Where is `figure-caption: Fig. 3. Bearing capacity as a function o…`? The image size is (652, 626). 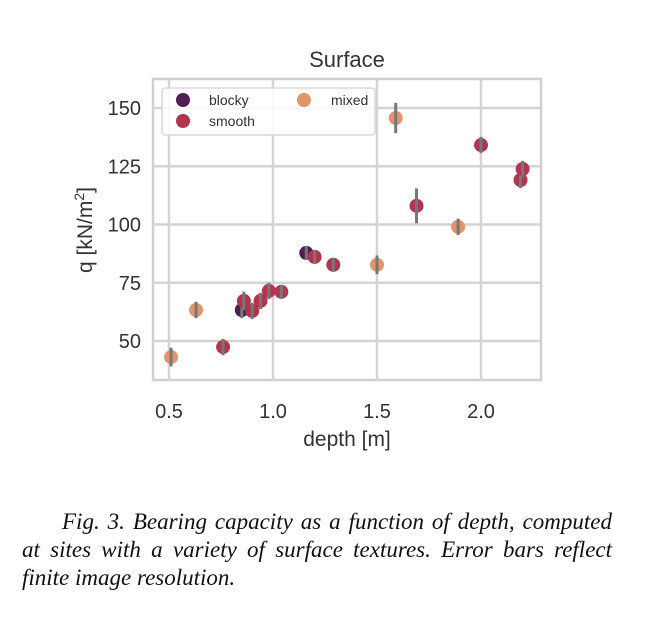 figure-caption: Fig. 3. Bearing capacity as a function o… is located at coordinates (317, 549).